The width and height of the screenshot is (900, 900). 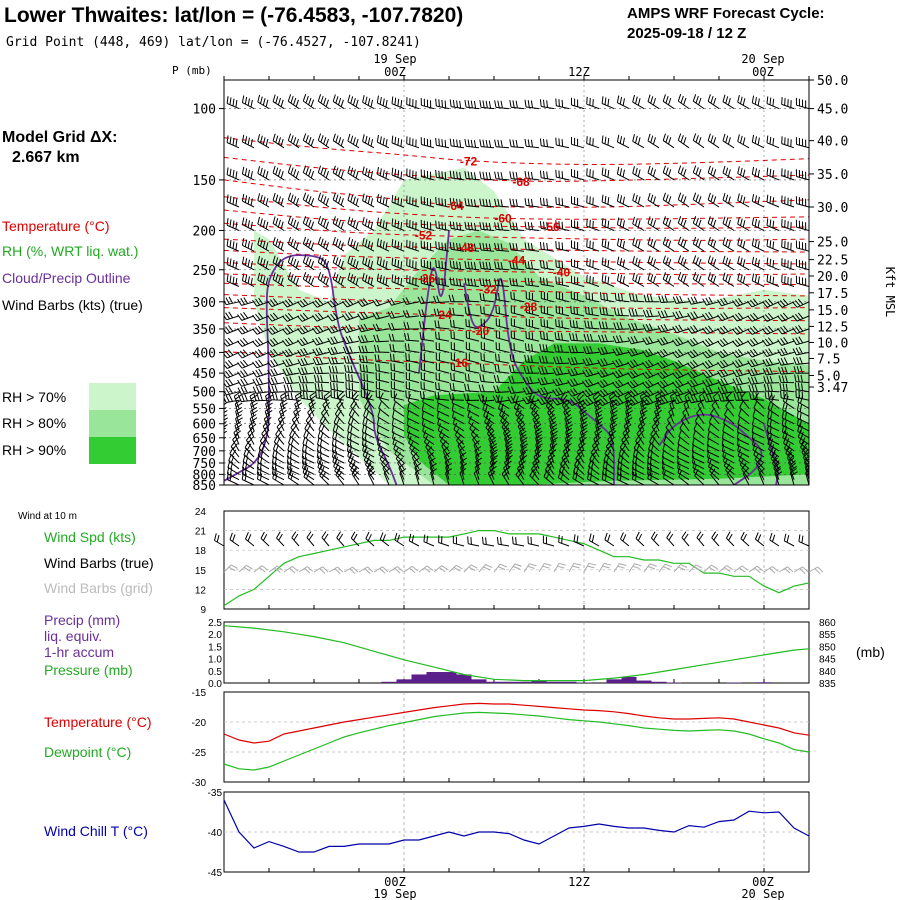 I want to click on temperature-label: -28, so click(x=529, y=307).